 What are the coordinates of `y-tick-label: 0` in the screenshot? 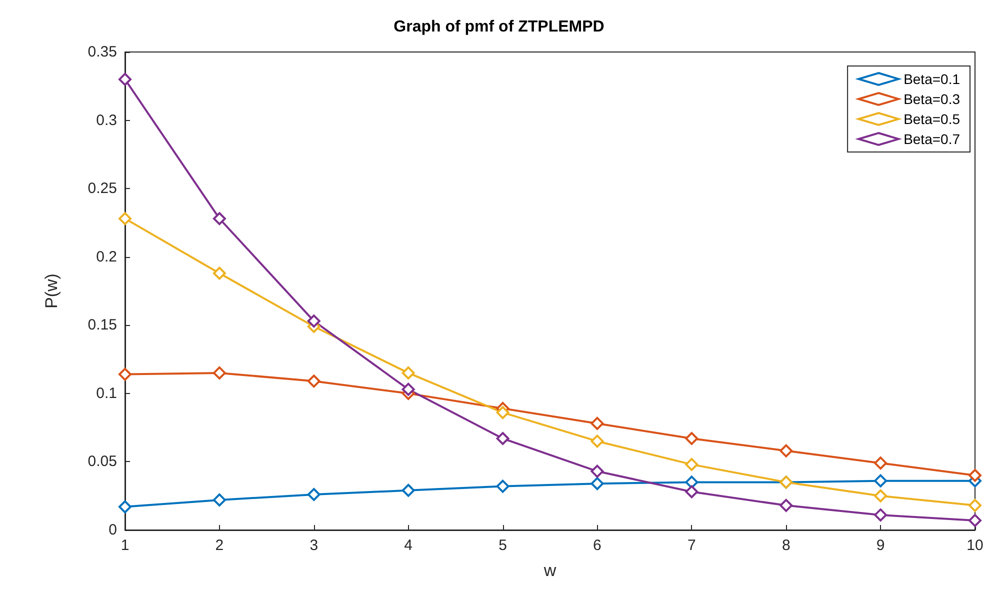 It's located at (112, 530).